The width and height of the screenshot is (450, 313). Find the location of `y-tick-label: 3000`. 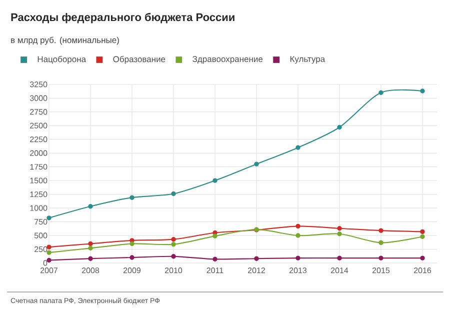

y-tick-label: 3000 is located at coordinates (39, 98).